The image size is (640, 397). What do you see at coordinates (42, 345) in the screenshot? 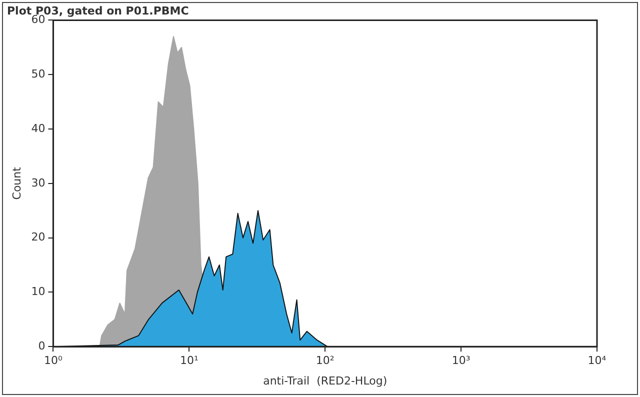
I see `y-tick-label: 0` at bounding box center [42, 345].